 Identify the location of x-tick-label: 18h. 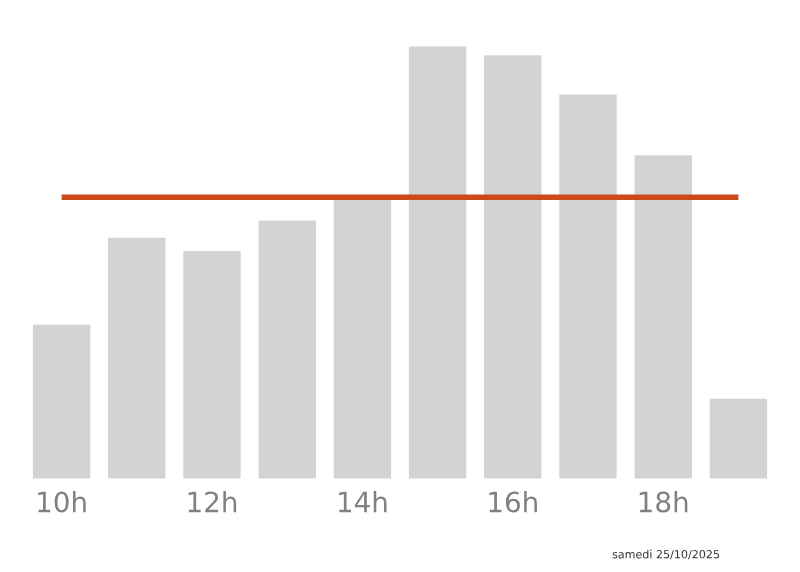
(663, 502).